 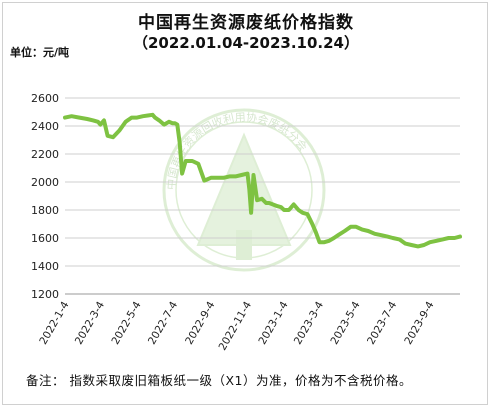 What do you see at coordinates (90, 323) in the screenshot?
I see `x-tick-label: 2022-3-4` at bounding box center [90, 323].